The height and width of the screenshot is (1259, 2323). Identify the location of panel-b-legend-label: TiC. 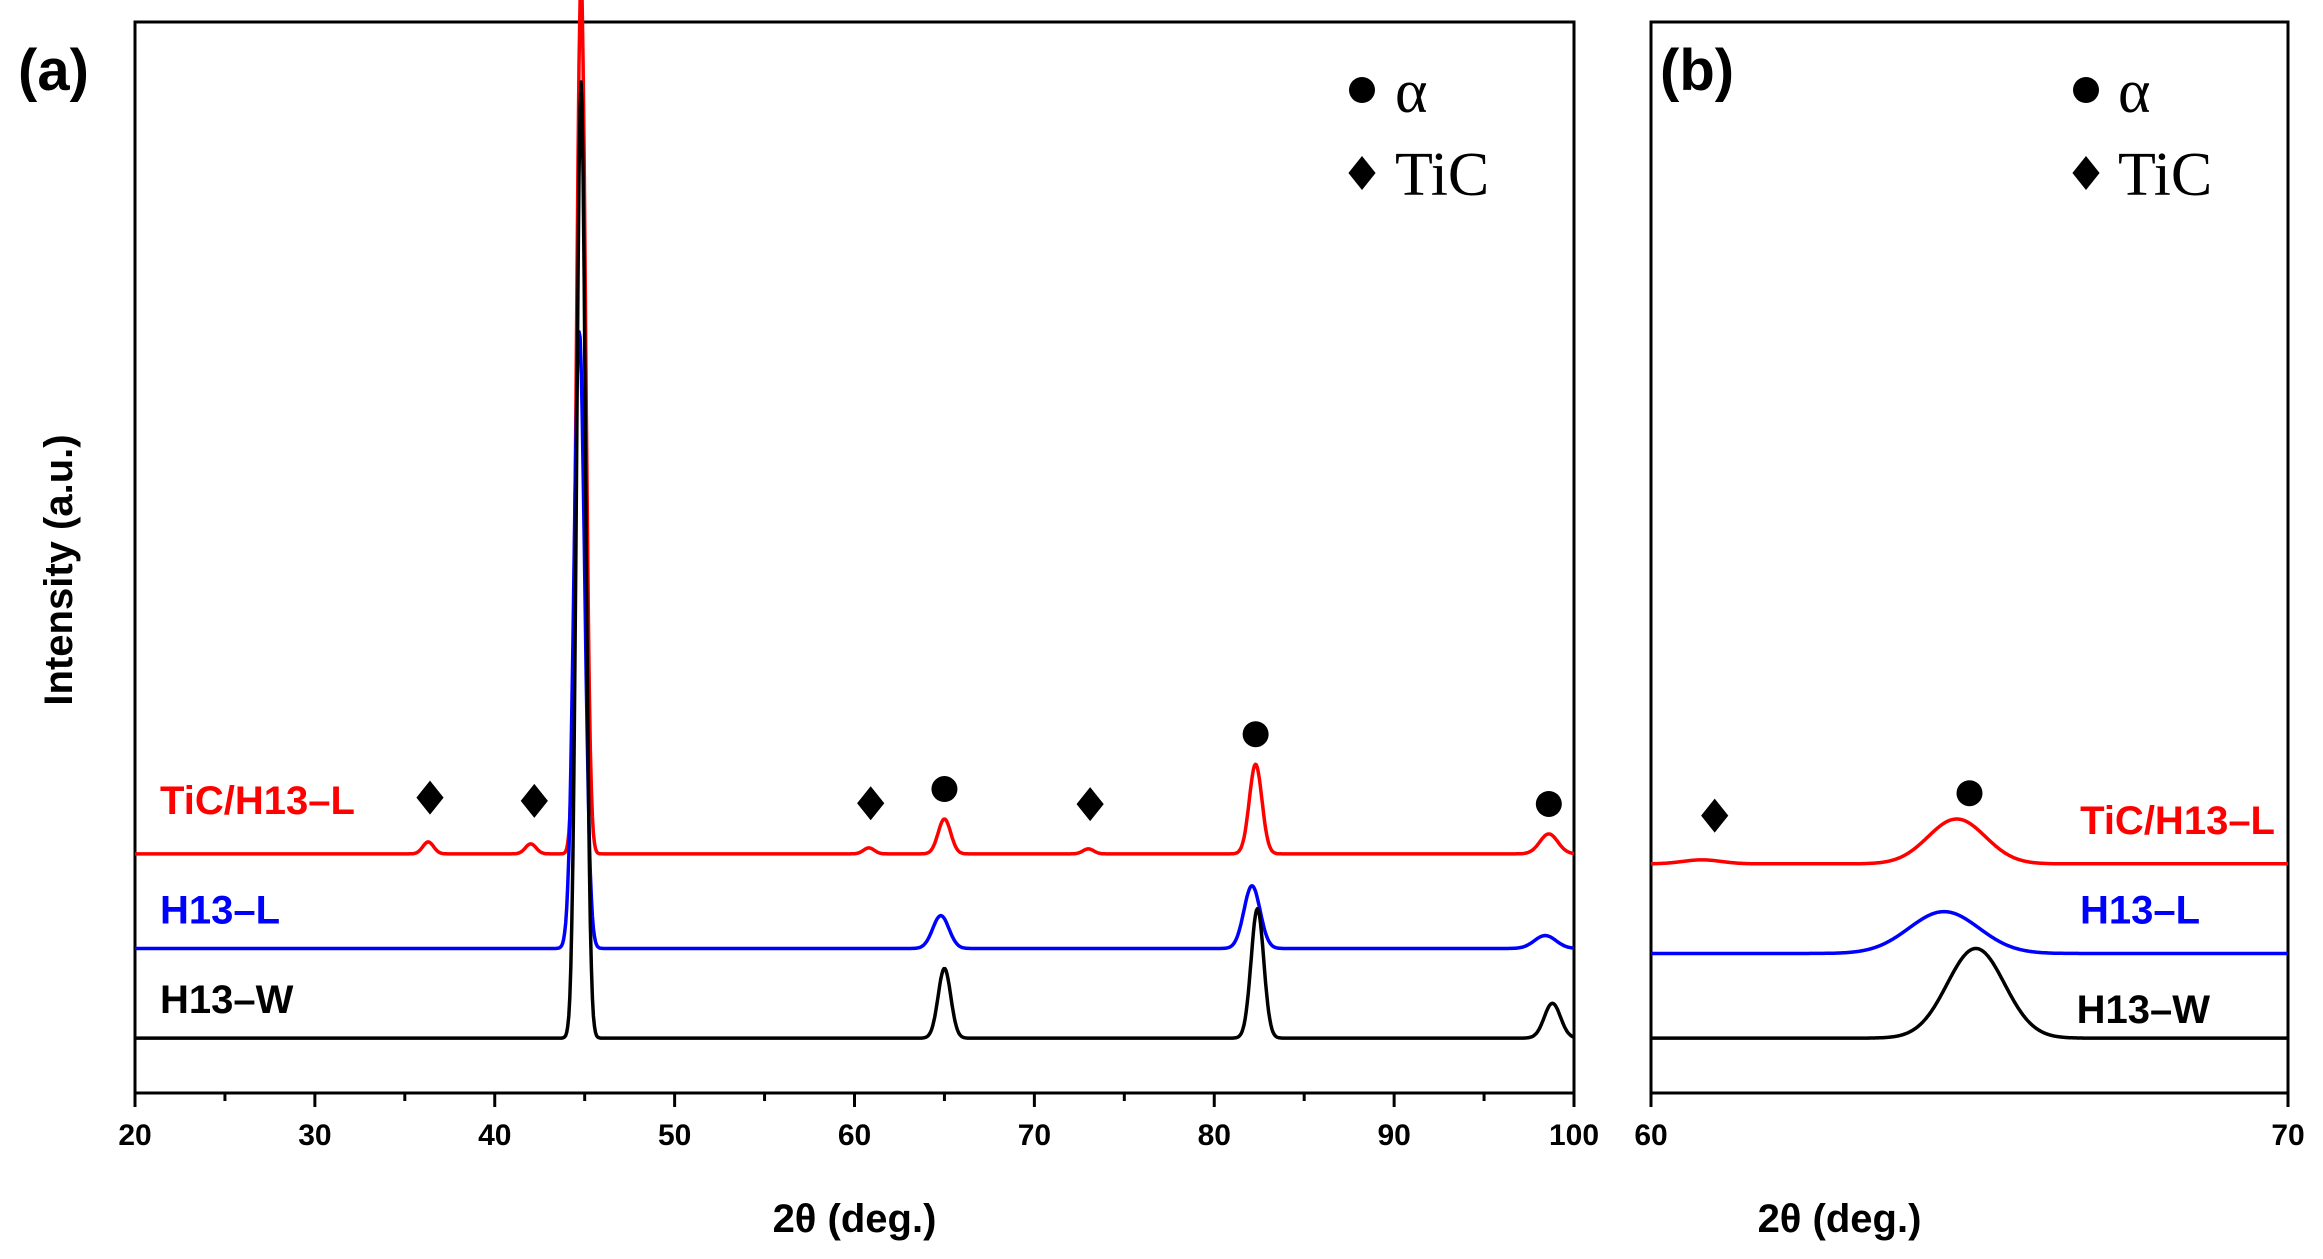
(2165, 175).